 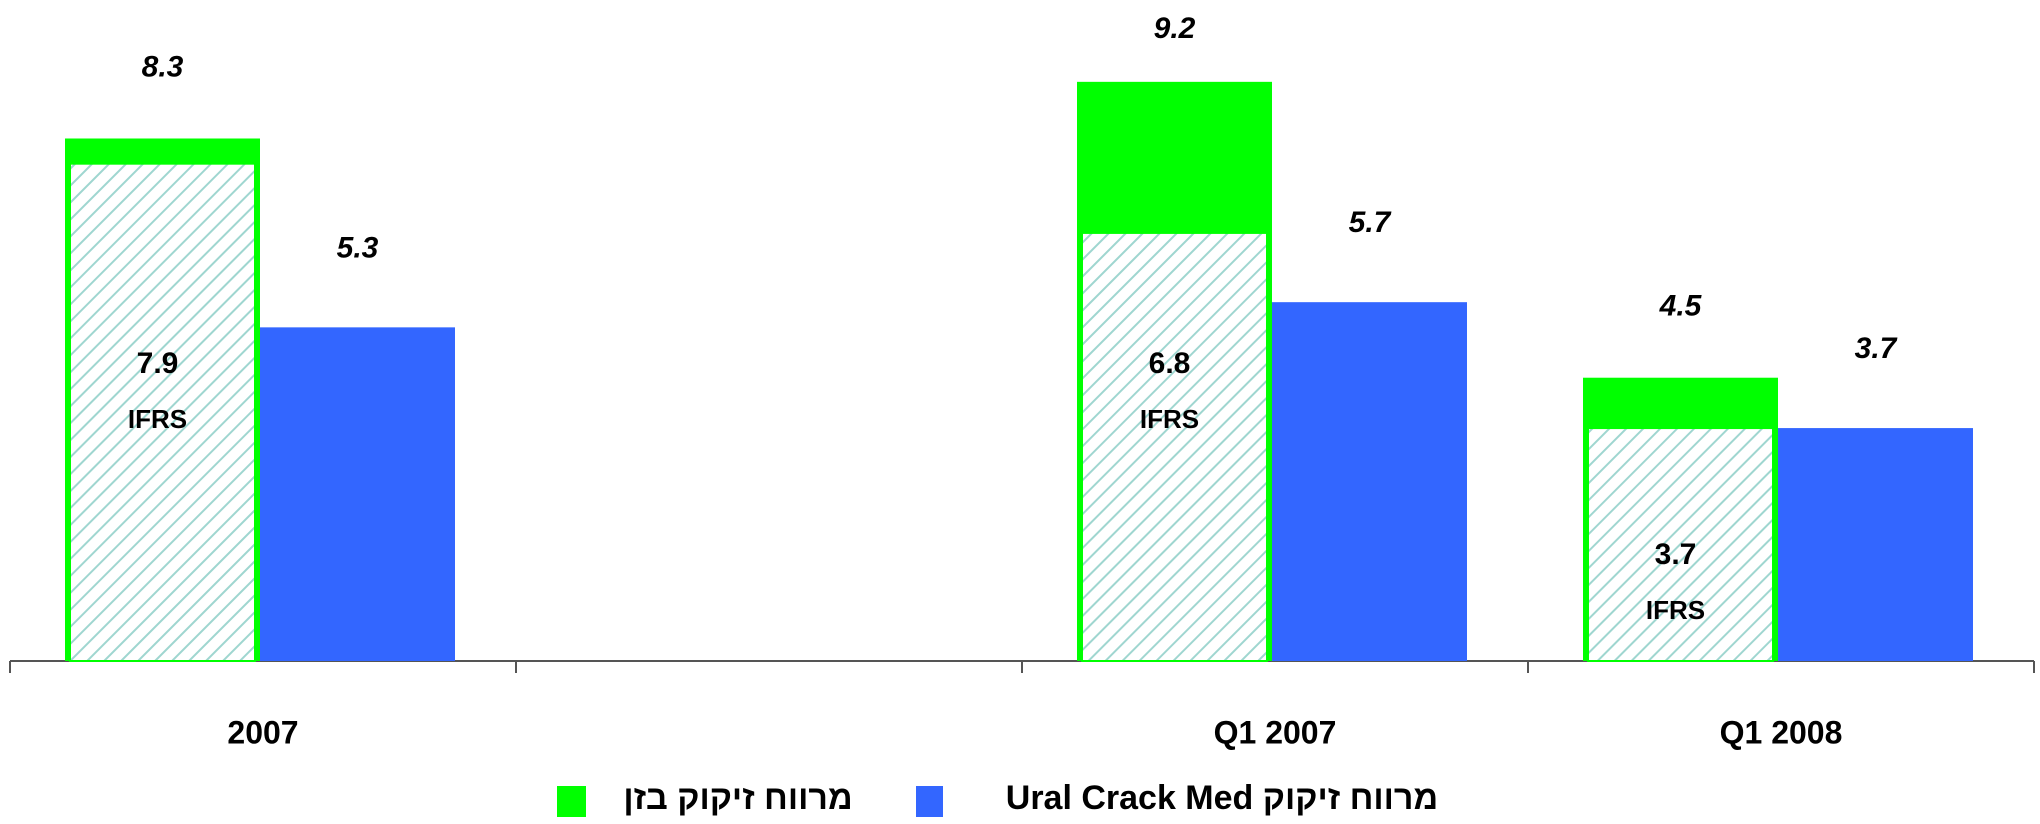 I want to click on ifrs-value-label: 7.9, so click(x=158, y=363).